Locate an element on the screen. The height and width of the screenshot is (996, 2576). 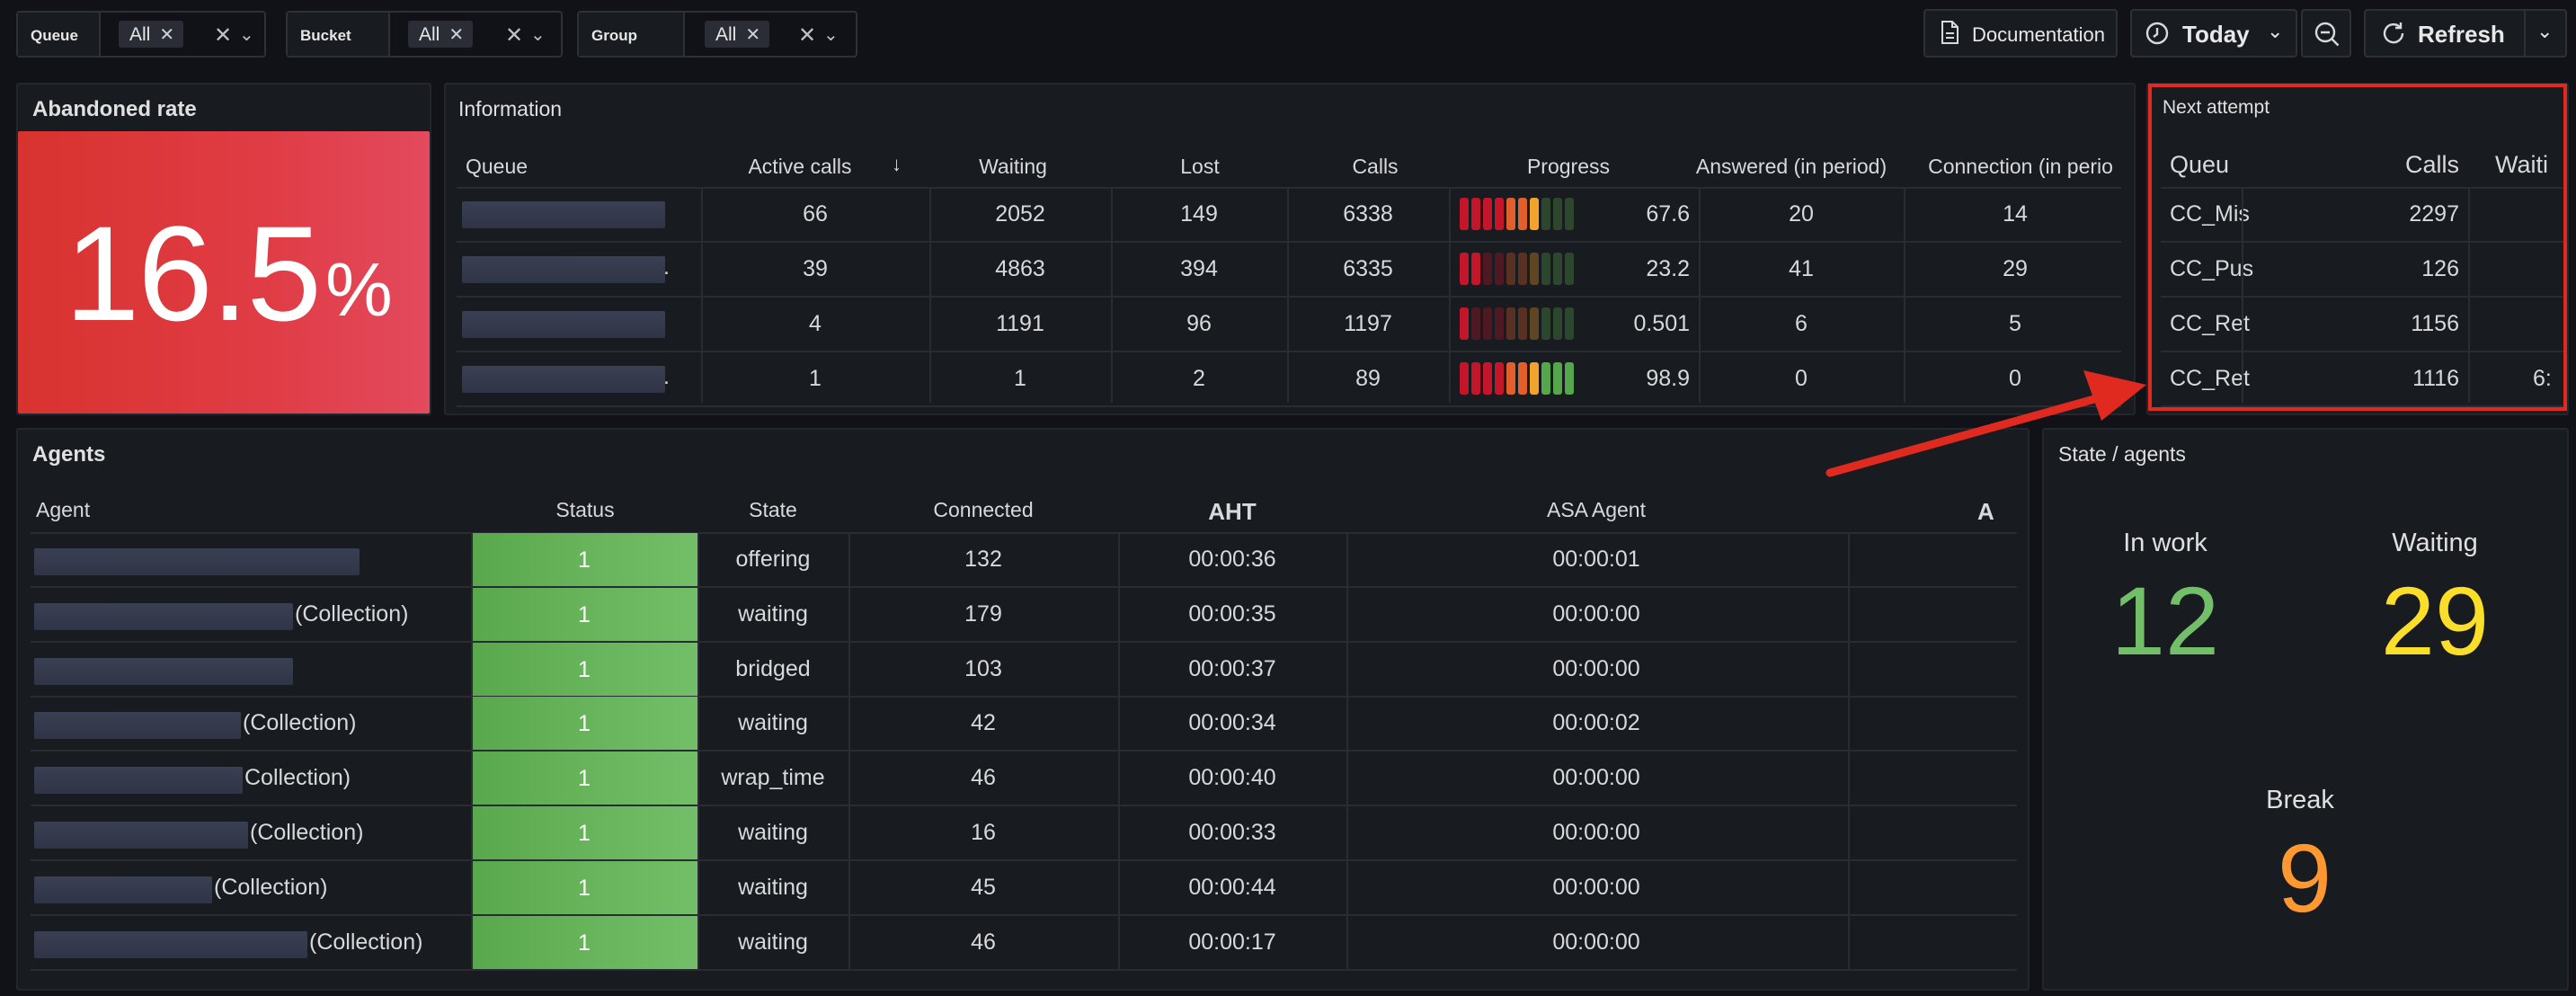
aht-value: 00:00:37 is located at coordinates (1232, 669).